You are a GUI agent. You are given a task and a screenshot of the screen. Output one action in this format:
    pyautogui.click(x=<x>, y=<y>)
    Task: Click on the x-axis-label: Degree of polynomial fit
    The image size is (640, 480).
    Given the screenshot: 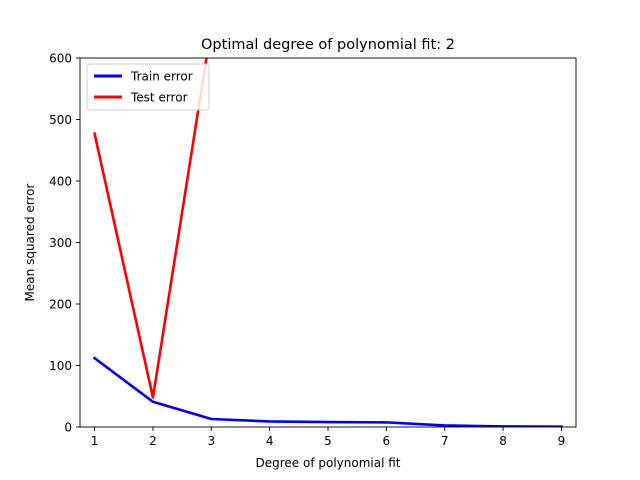 What is the action you would take?
    pyautogui.click(x=327, y=463)
    